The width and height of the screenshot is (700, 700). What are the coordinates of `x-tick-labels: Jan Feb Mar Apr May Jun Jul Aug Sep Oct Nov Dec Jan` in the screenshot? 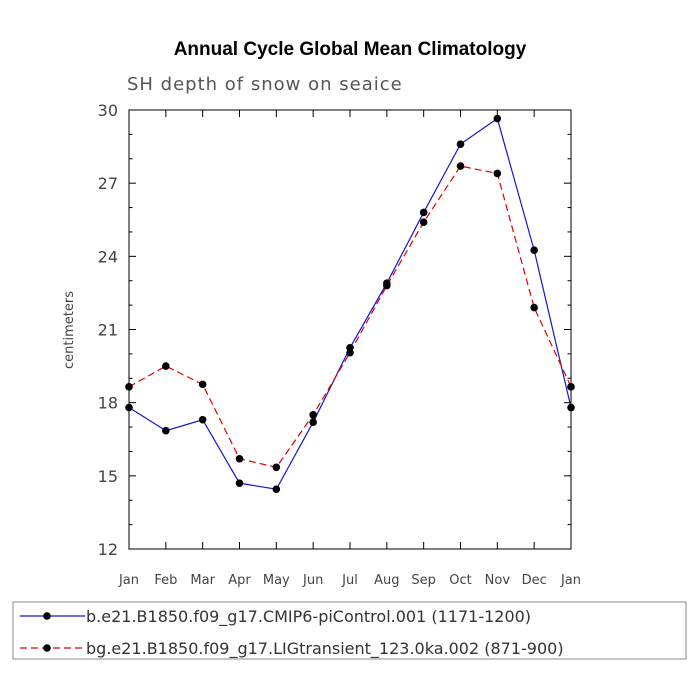 It's located at (349, 580).